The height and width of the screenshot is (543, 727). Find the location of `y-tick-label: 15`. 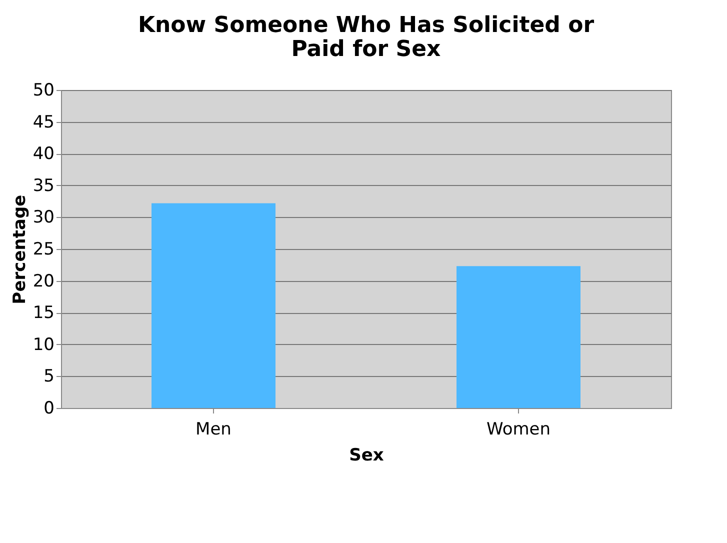

y-tick-label: 15 is located at coordinates (43, 313).